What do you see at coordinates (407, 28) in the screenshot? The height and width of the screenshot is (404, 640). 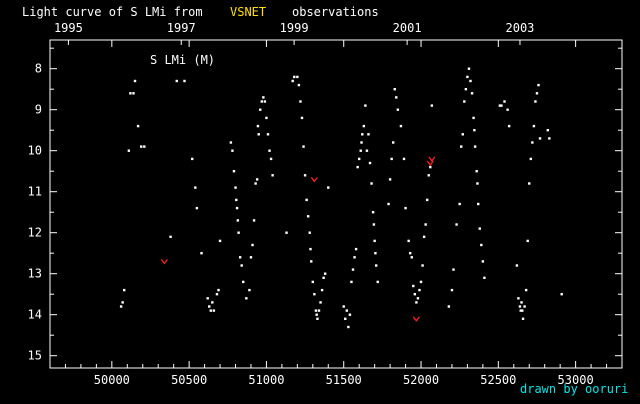 I see `year-tick-label: 2001` at bounding box center [407, 28].